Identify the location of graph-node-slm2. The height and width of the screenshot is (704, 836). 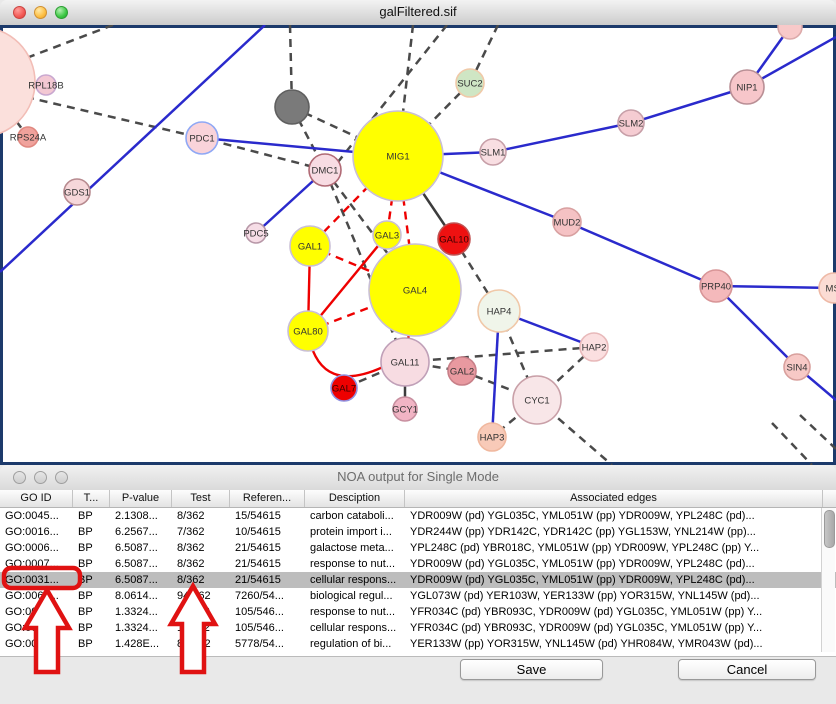
(631, 123).